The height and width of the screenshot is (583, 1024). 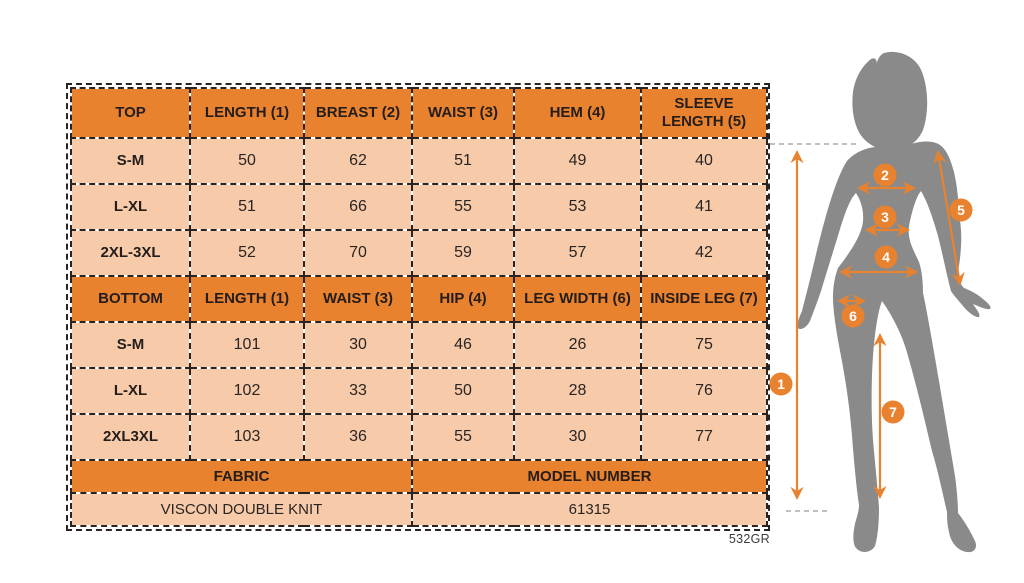 I want to click on value-cell: 57, so click(x=577, y=253).